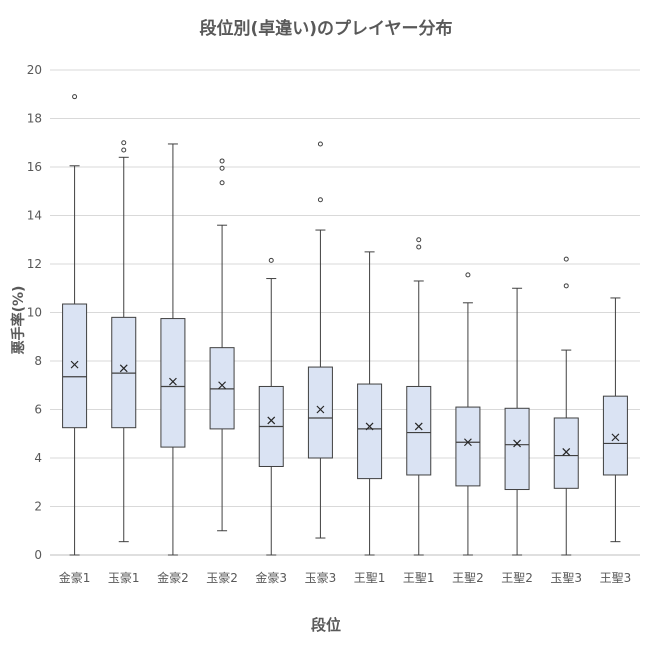  Describe the element at coordinates (38, 507) in the screenshot. I see `y-tick-label: 2` at that location.